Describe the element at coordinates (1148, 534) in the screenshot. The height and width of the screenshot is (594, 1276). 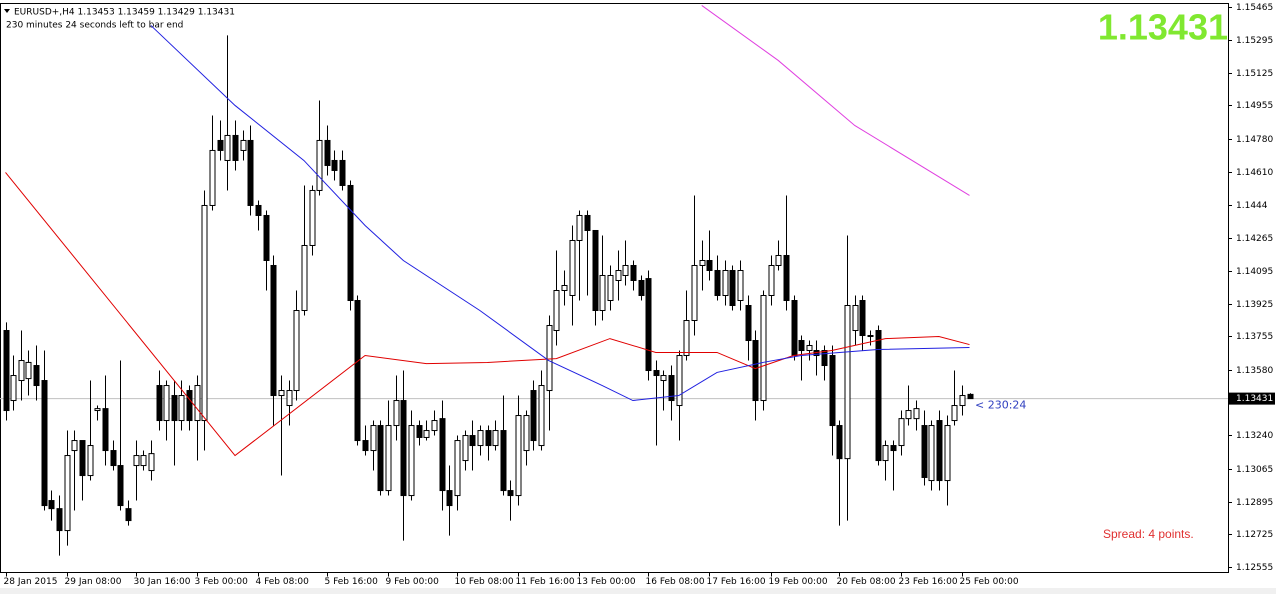
I see `spread-label: Spread: 4 points.` at that location.